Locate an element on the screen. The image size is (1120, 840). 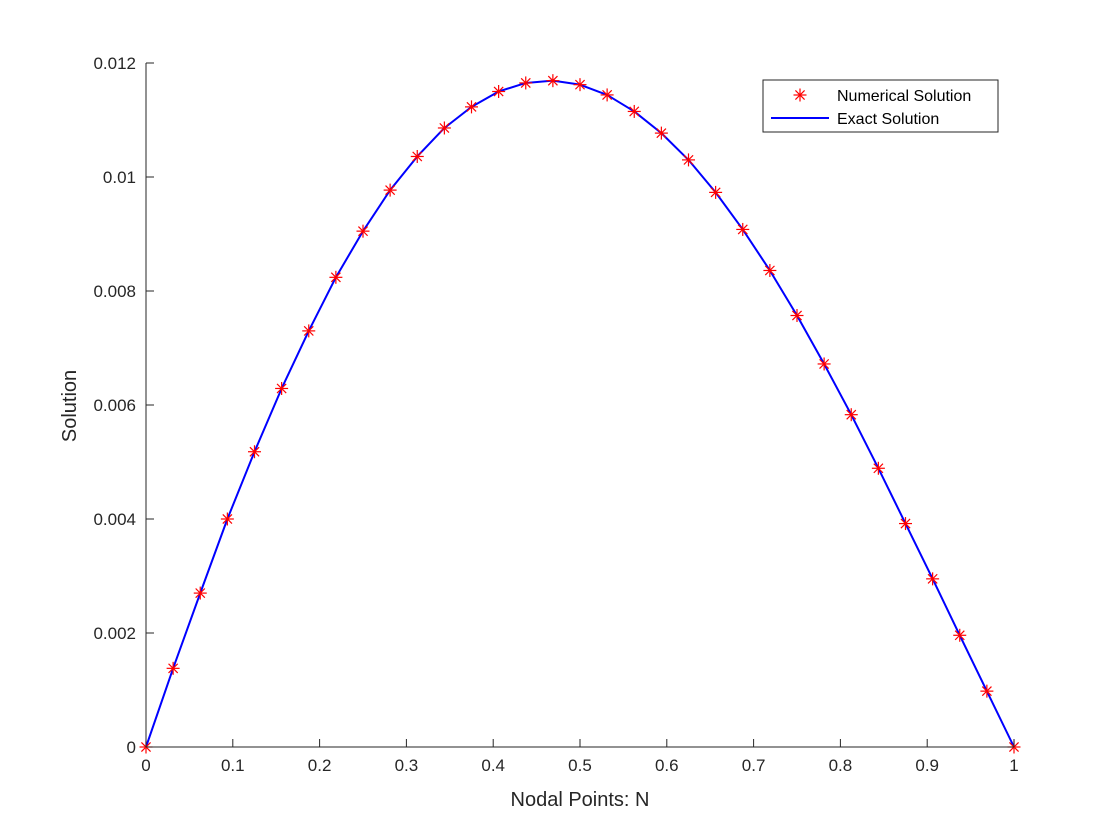
x-tick-label: 1 is located at coordinates (1013, 765).